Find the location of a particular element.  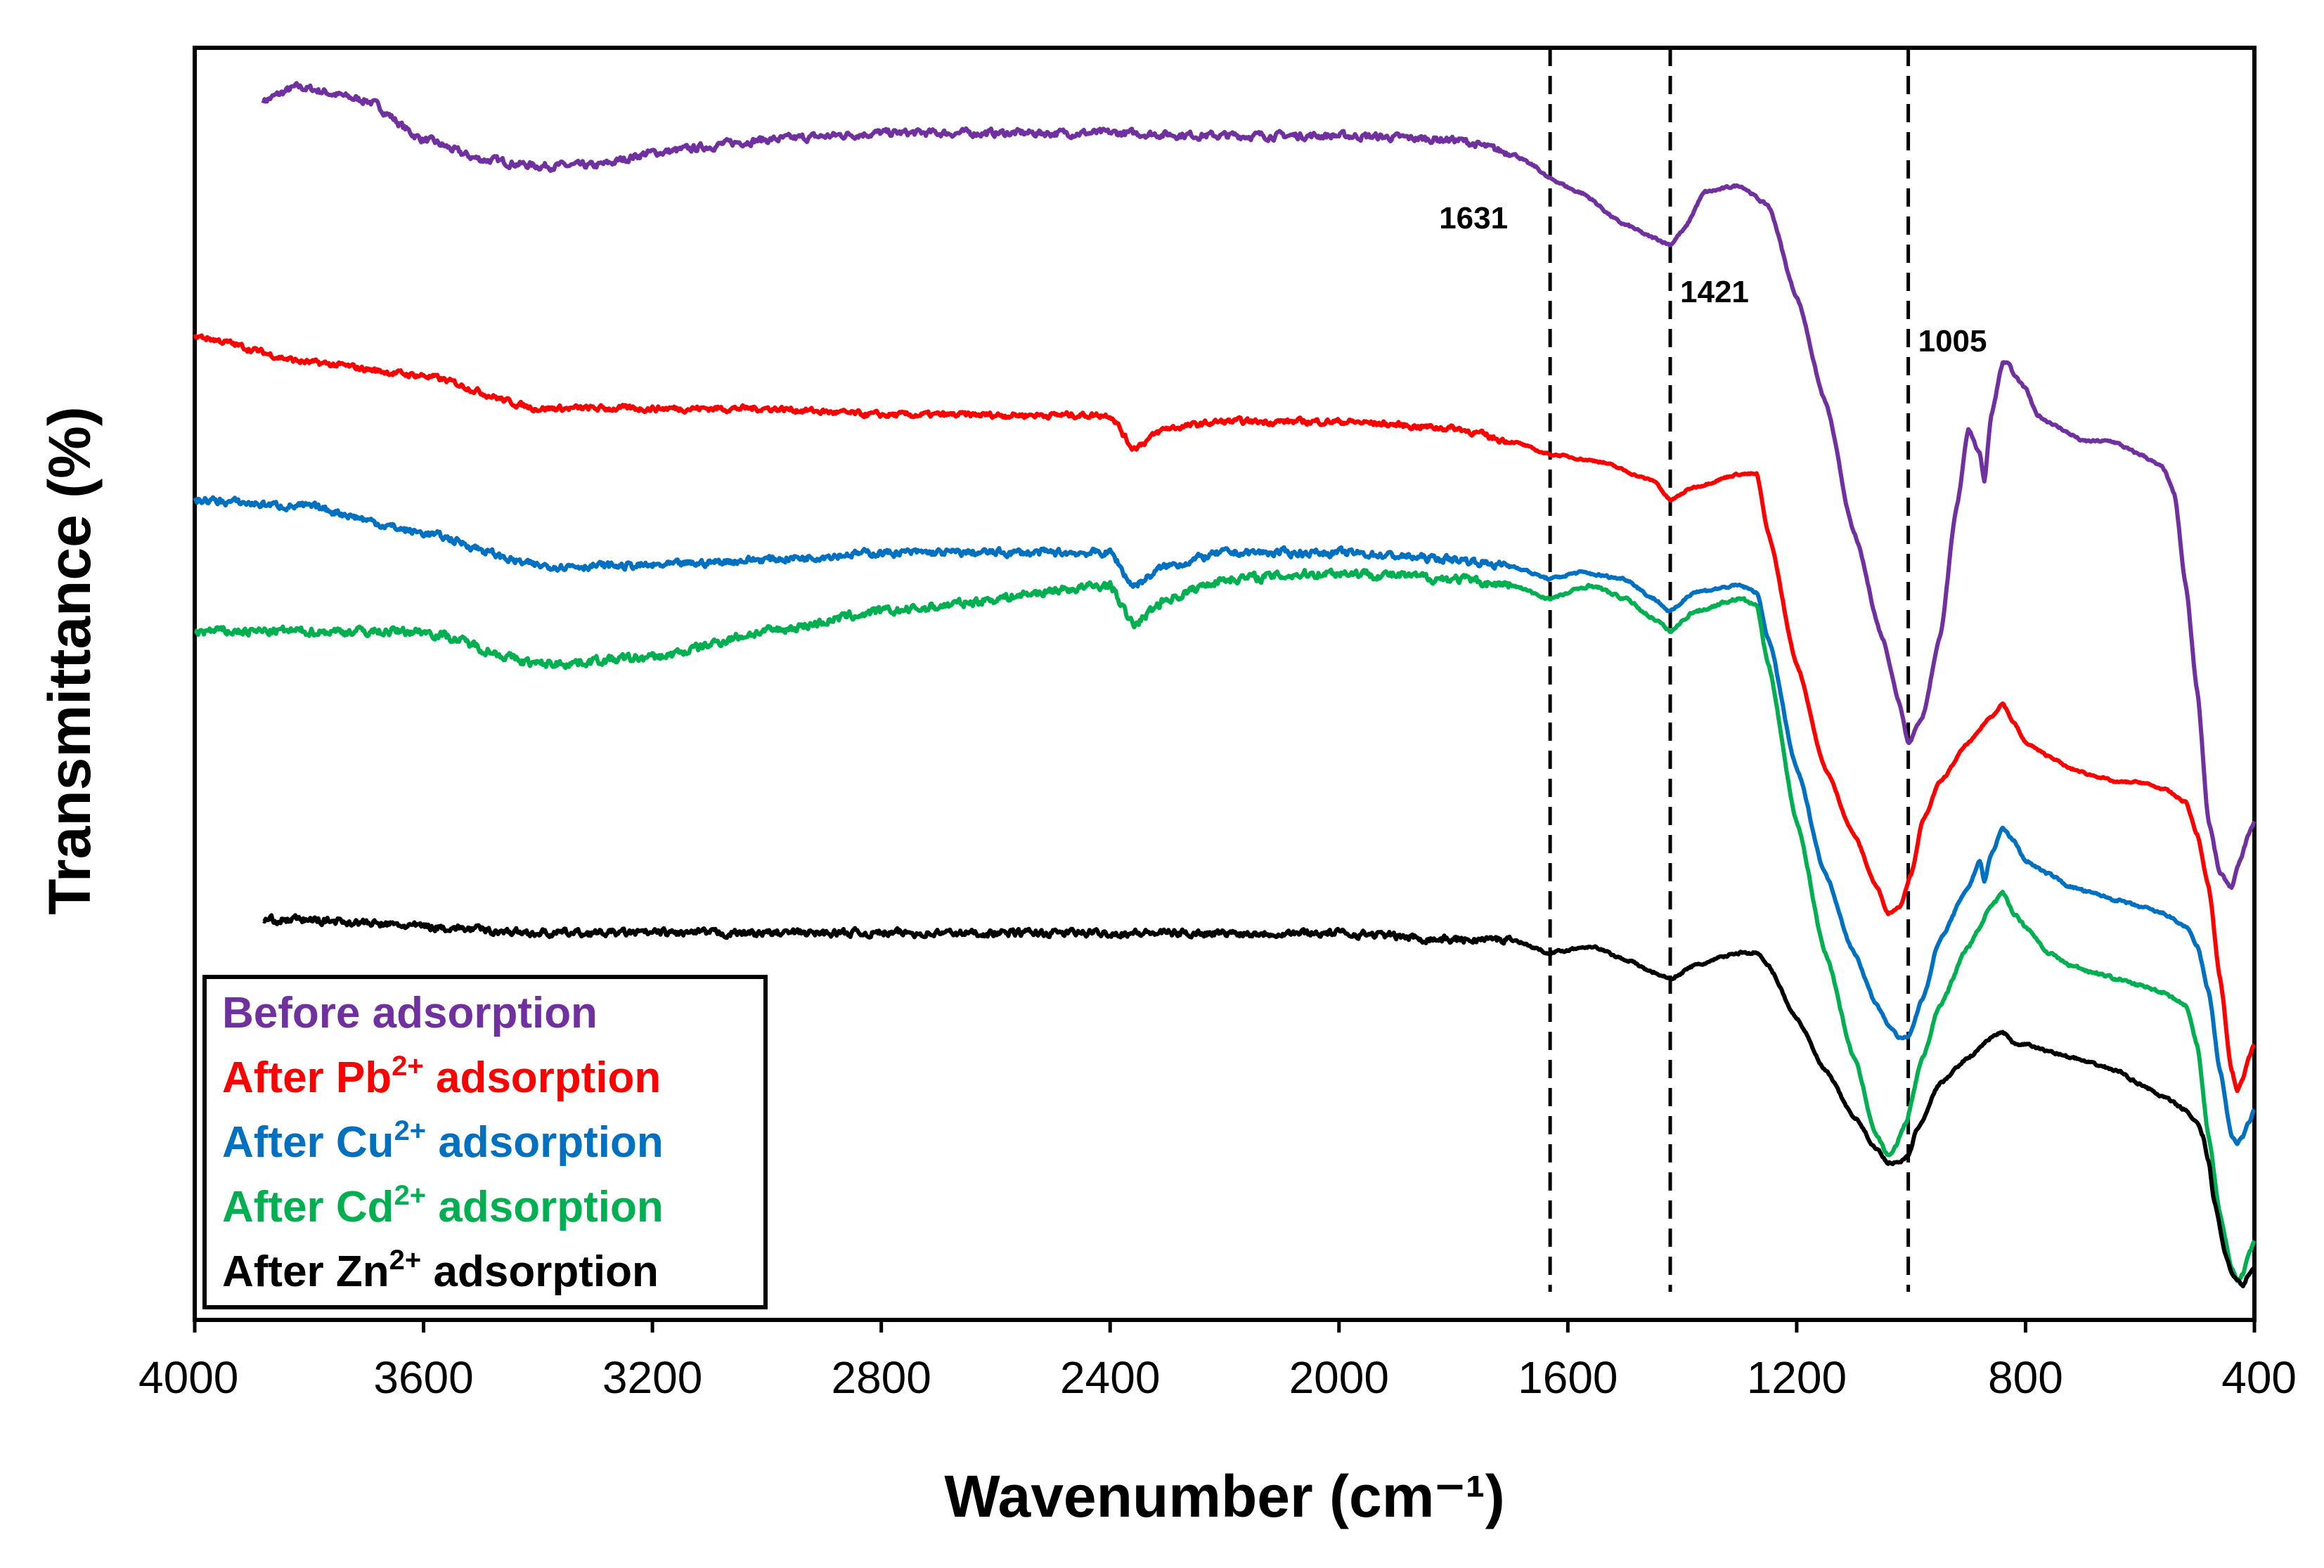

legend-label: Before adsorption is located at coordinates (410, 1013).